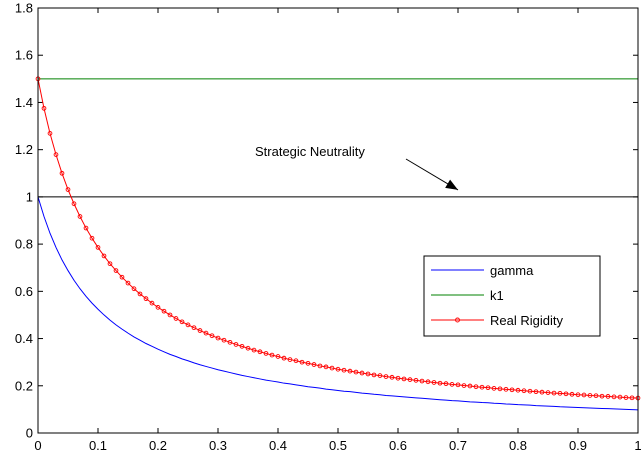 The image size is (641, 458). I want to click on x-tick-label: 0.6, so click(398, 445).